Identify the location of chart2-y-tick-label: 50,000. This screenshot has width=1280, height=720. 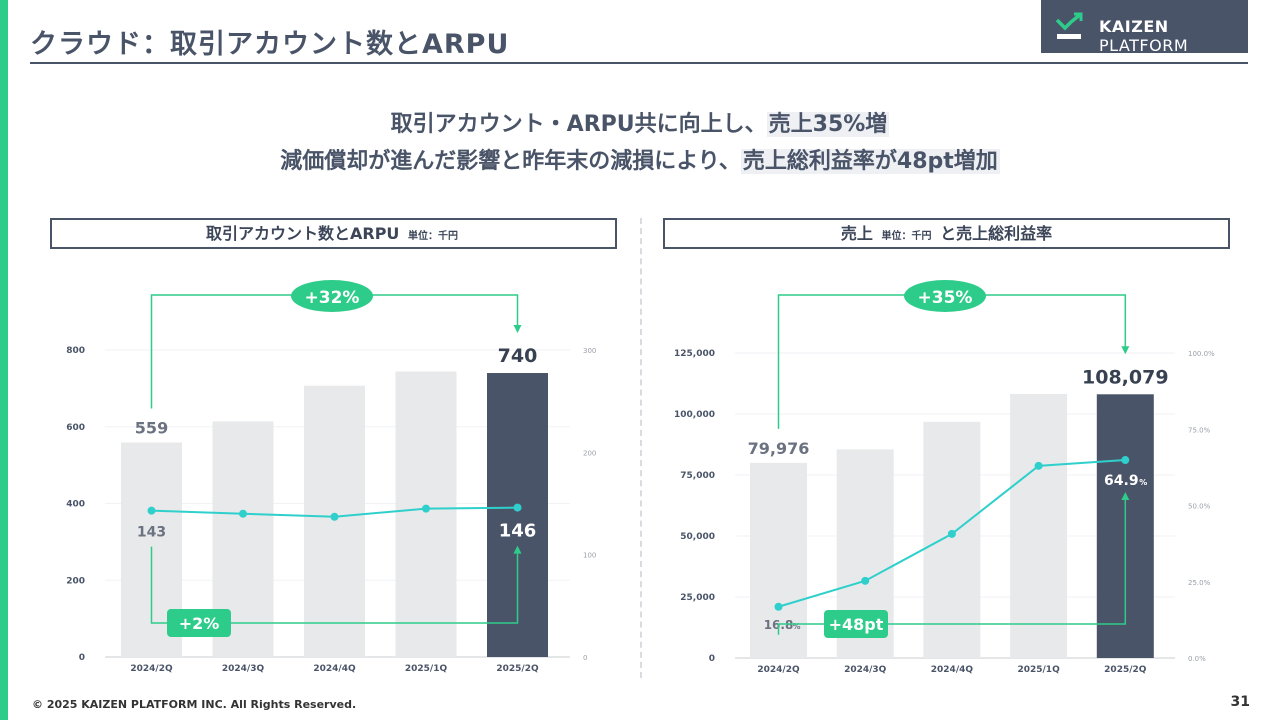
(697, 537).